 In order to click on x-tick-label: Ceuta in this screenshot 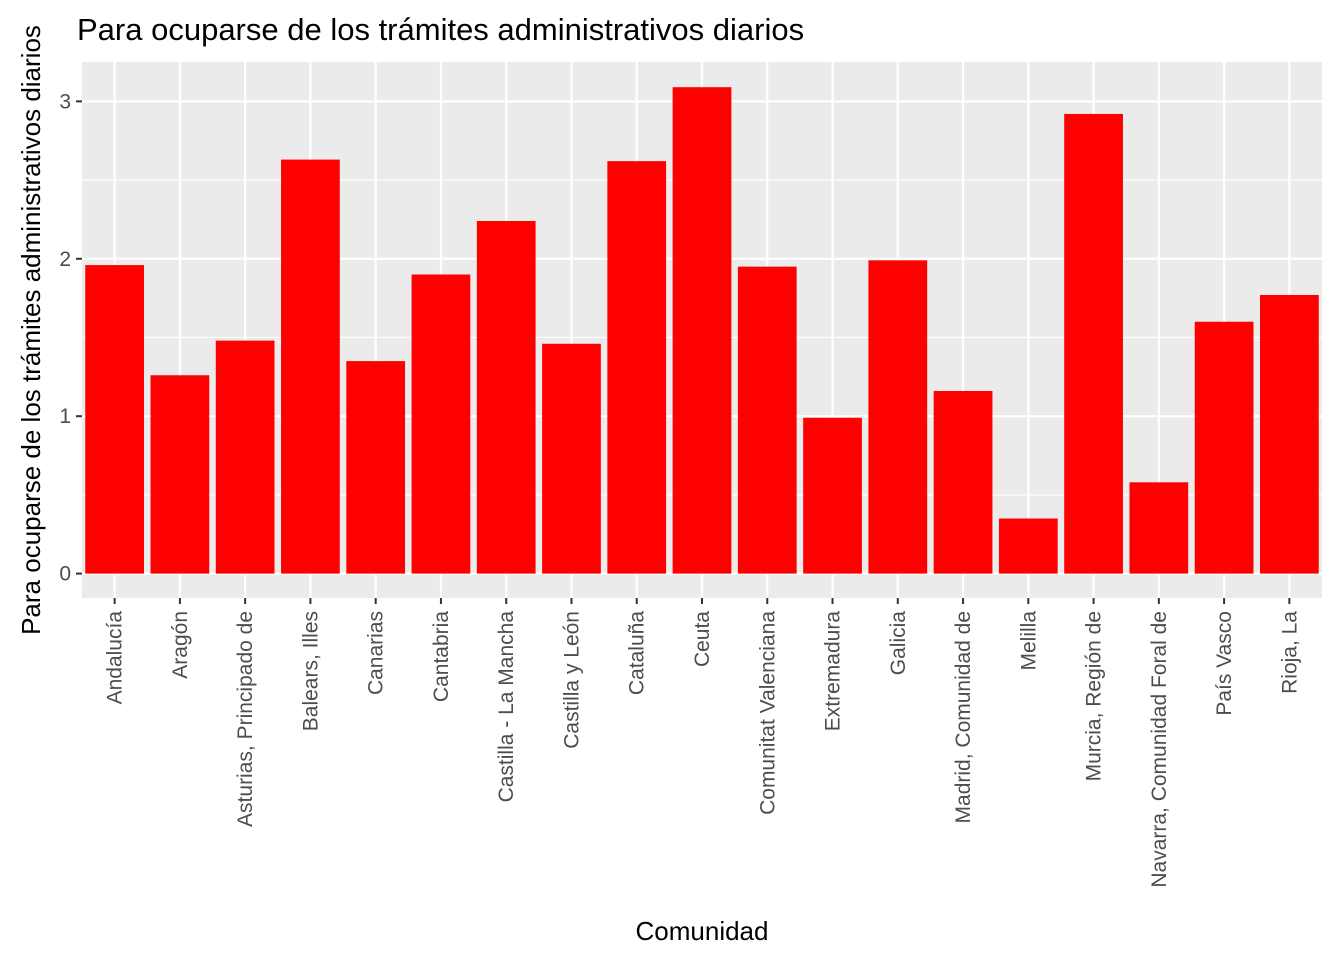, I will do `click(702, 639)`.